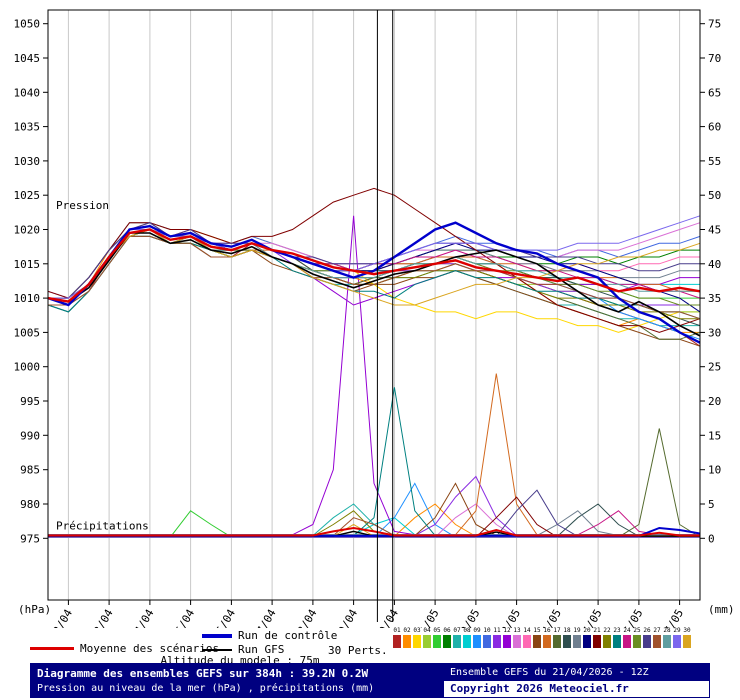 The height and width of the screenshot is (700, 740). What do you see at coordinates (427, 630) in the screenshot?
I see `member-number: 04` at bounding box center [427, 630].